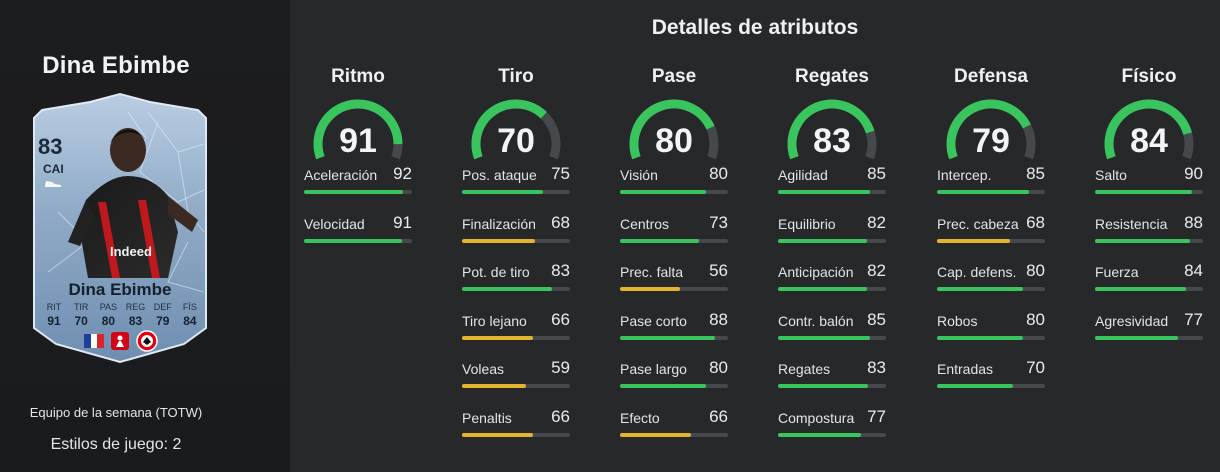 This screenshot has height=472, width=1220. Describe the element at coordinates (1149, 285) in the screenshot. I see `attribute-row-fuerza: Fuerza 84` at that location.